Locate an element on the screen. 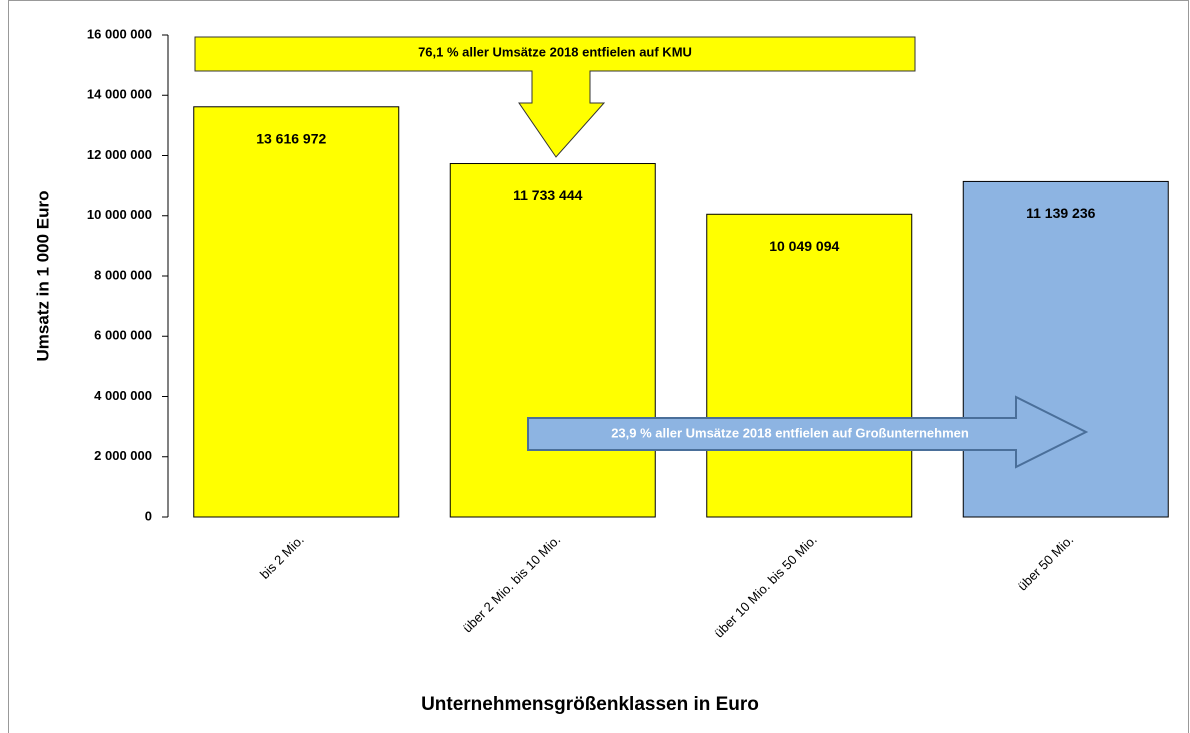 The height and width of the screenshot is (733, 1190). x-tick-label: bis 2 Mio. is located at coordinates (282, 557).